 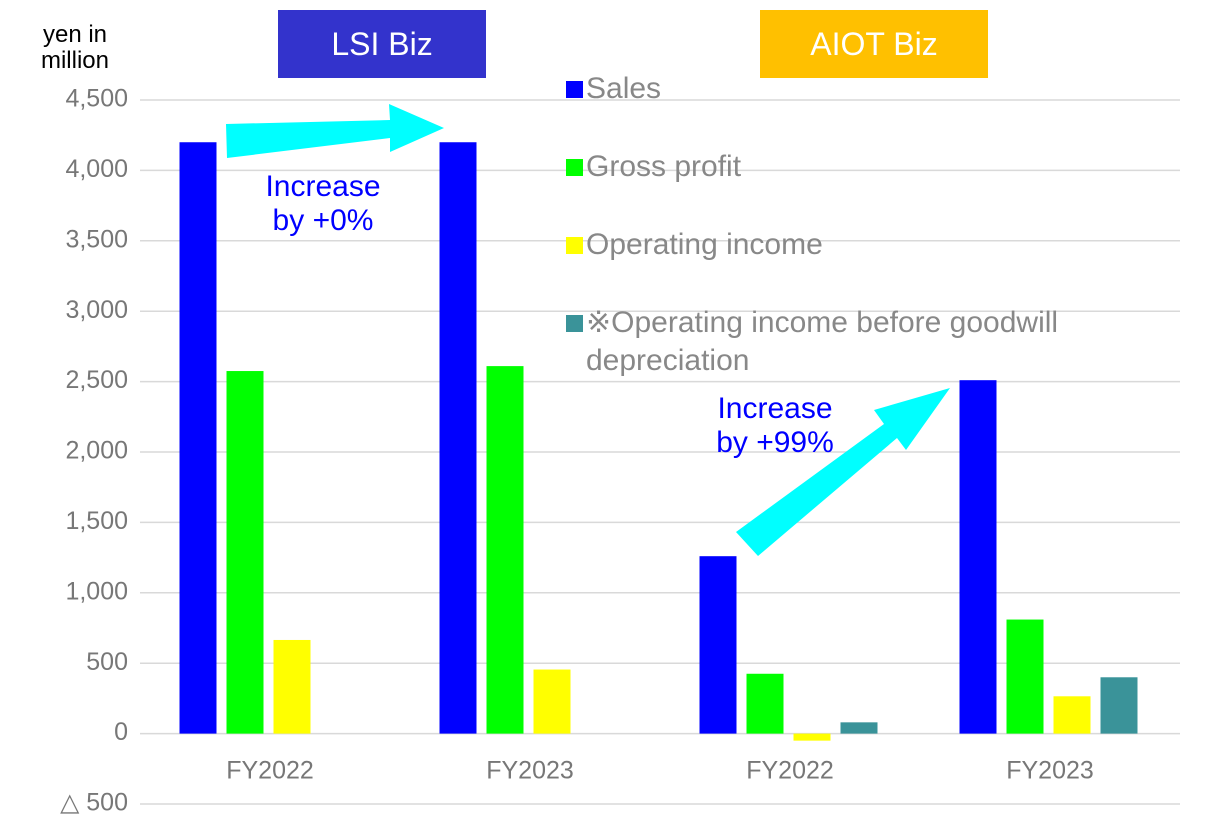 I want to click on y-tick-label: △ 500, so click(x=94, y=801).